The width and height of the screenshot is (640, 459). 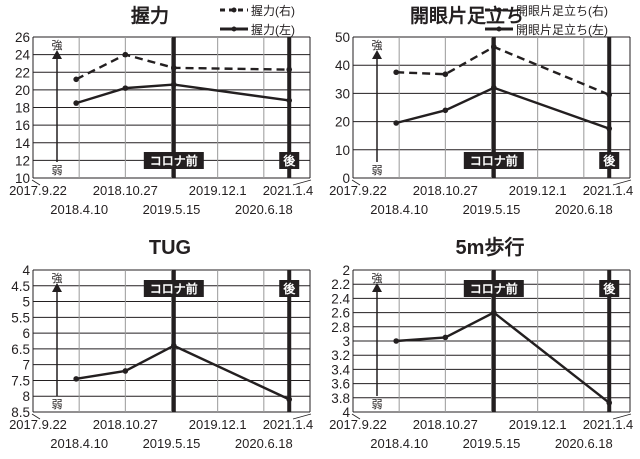 I want to click on legend-label: 開眼片足立ち(右), so click(x=562, y=10).